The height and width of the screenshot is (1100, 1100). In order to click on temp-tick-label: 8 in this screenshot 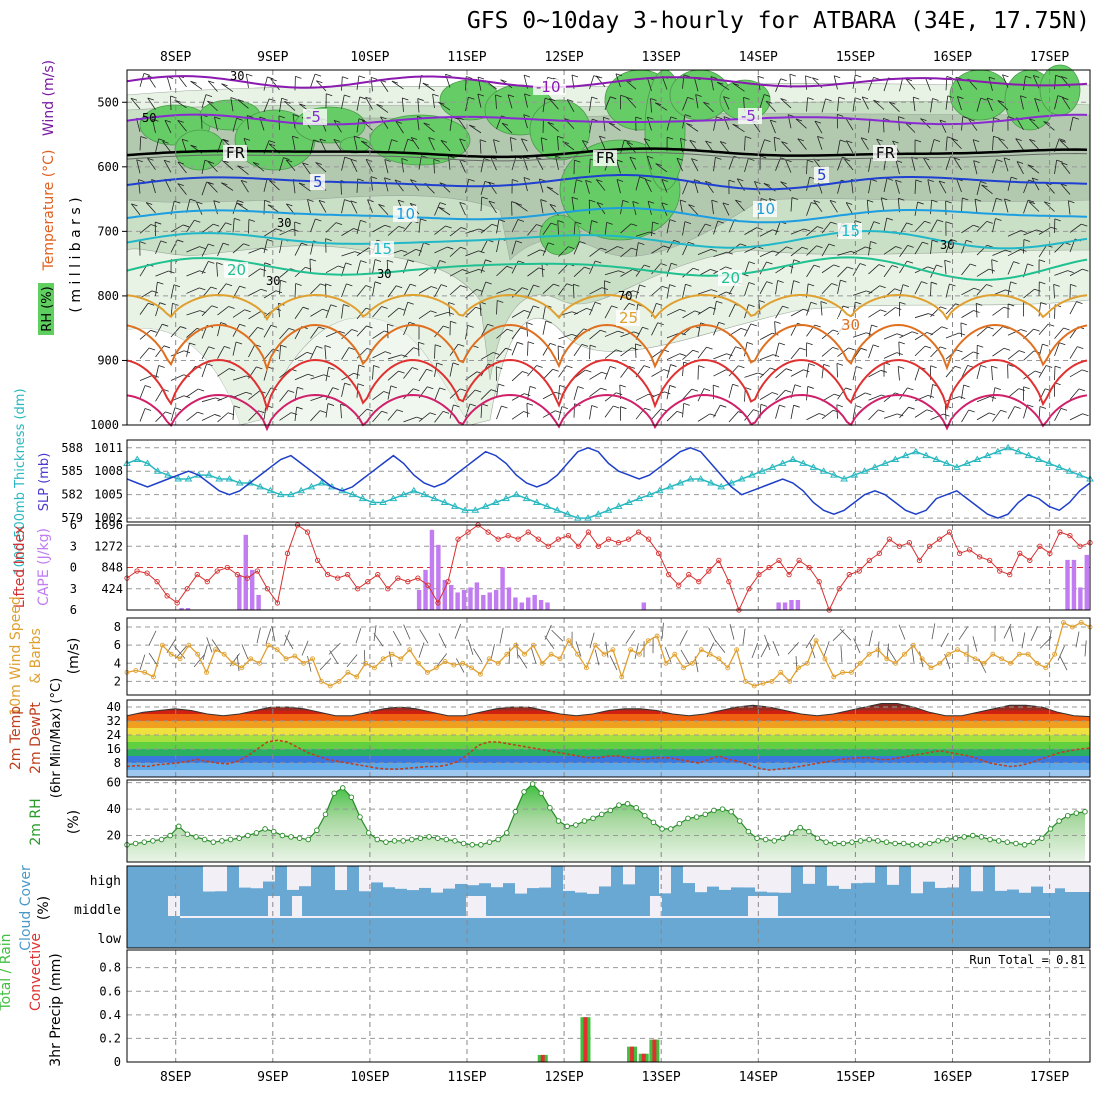, I will do `click(117, 763)`.